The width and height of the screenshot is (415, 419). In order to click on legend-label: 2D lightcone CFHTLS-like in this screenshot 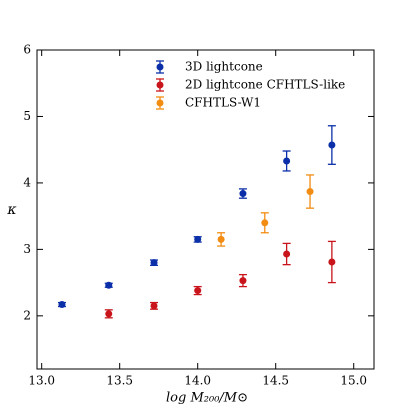, I will do `click(265, 85)`.